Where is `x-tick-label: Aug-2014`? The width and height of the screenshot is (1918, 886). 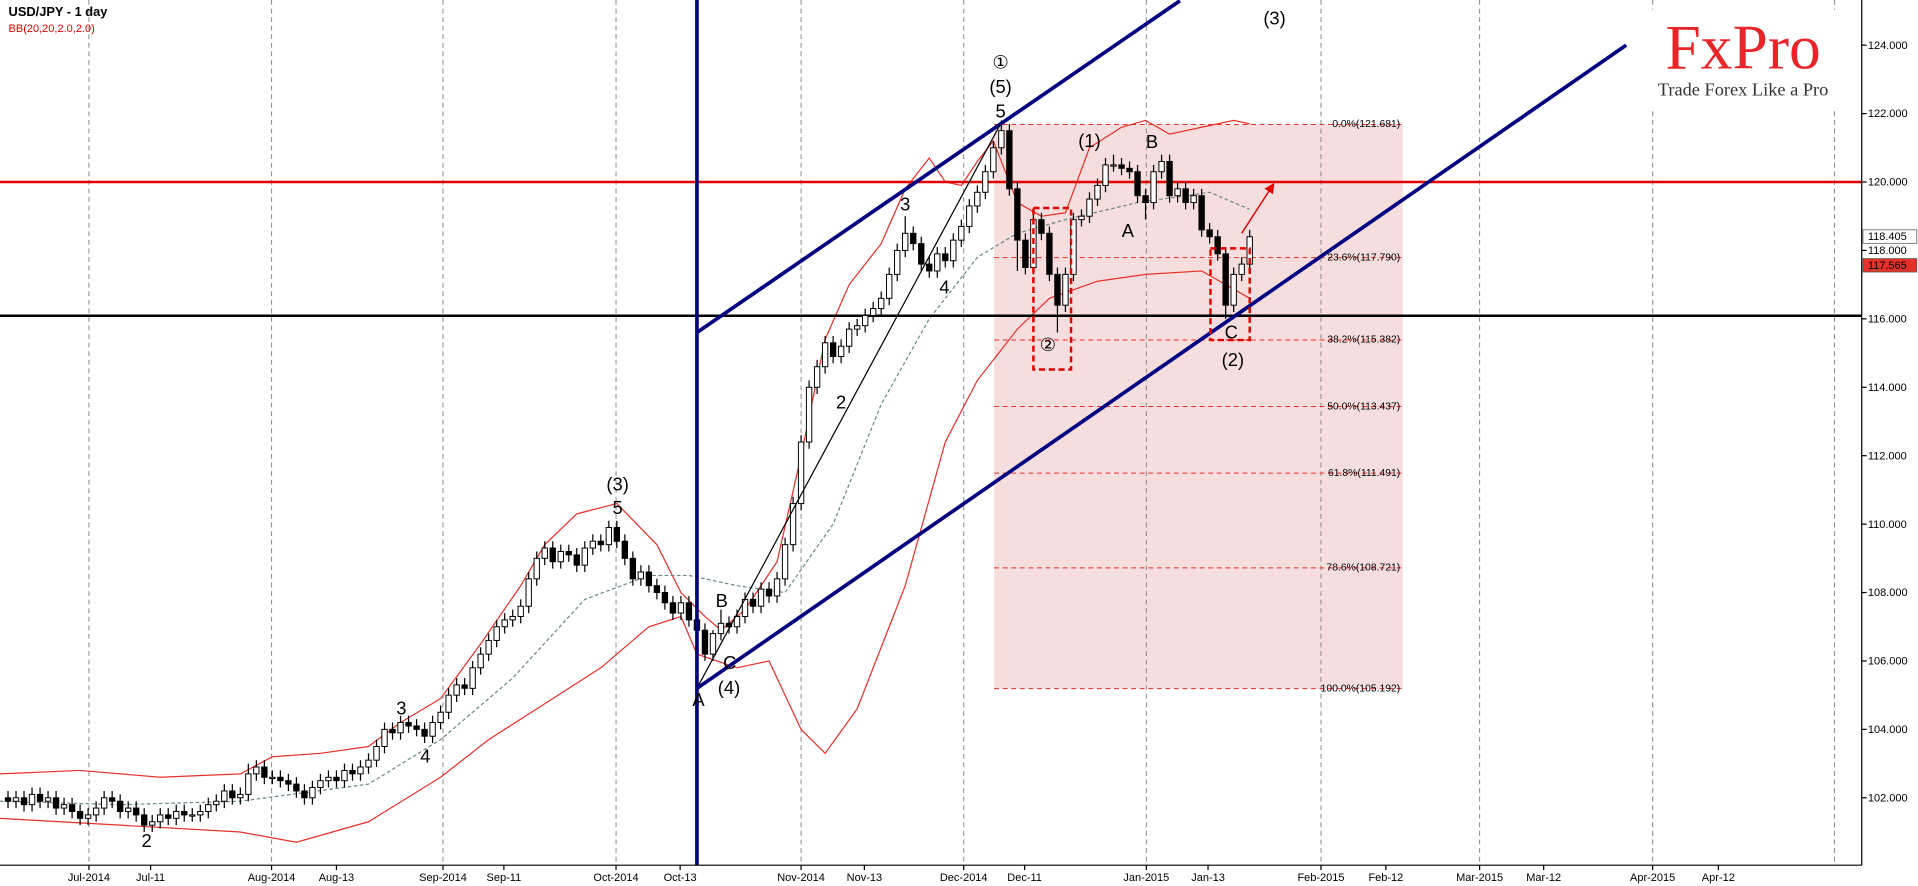 x-tick-label: Aug-2014 is located at coordinates (272, 878).